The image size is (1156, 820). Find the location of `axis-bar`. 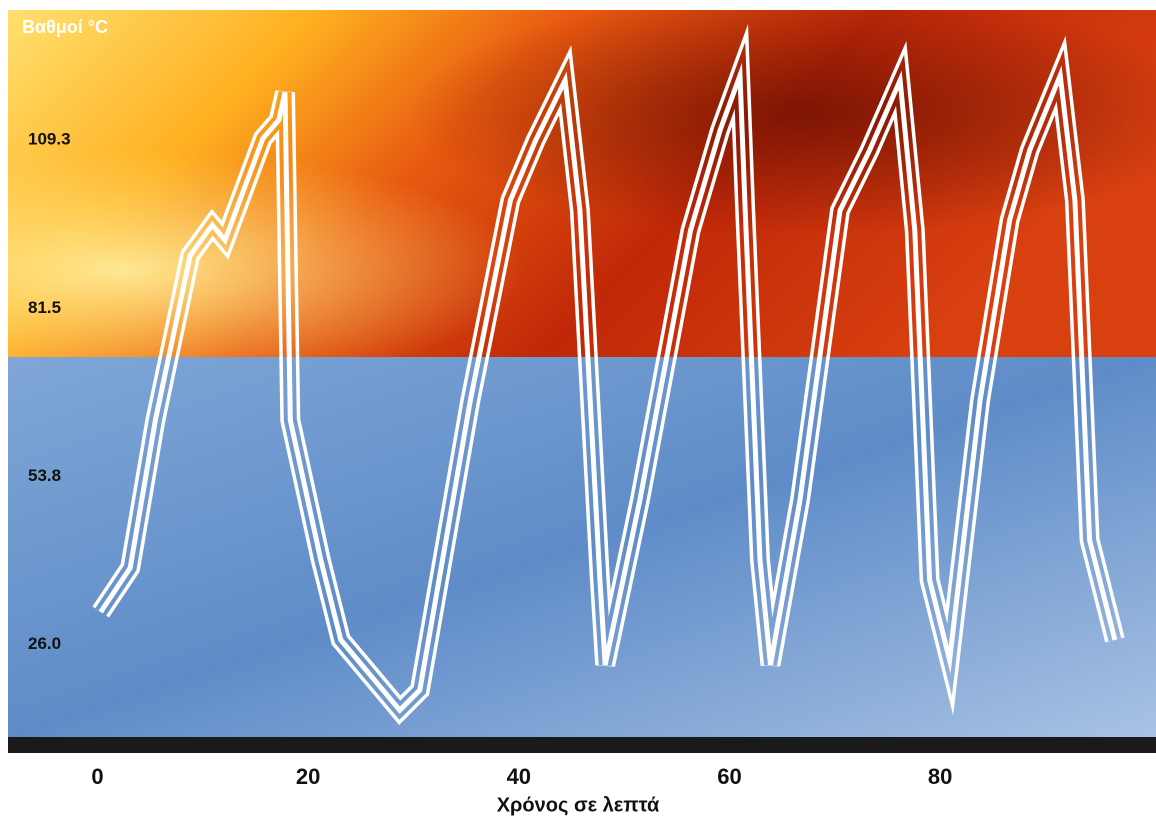

axis-bar is located at coordinates (582, 745).